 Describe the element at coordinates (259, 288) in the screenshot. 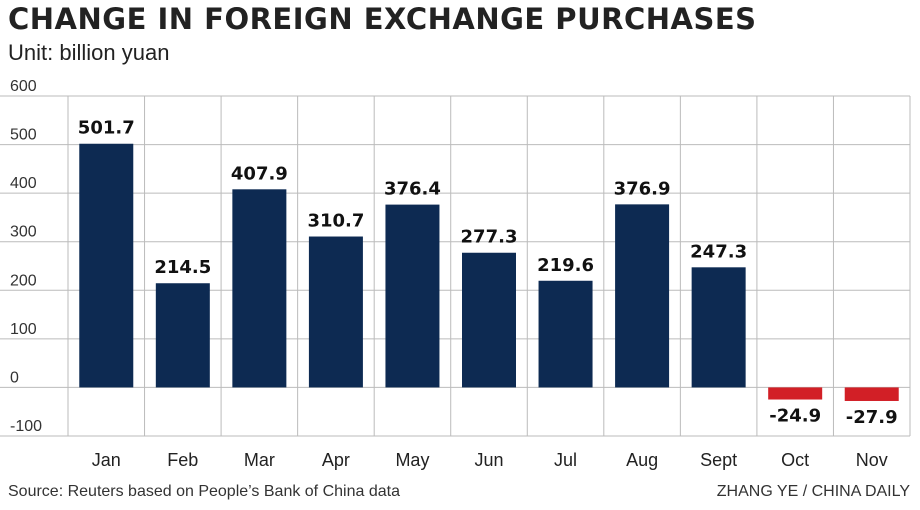

I see `bar-mar` at that location.